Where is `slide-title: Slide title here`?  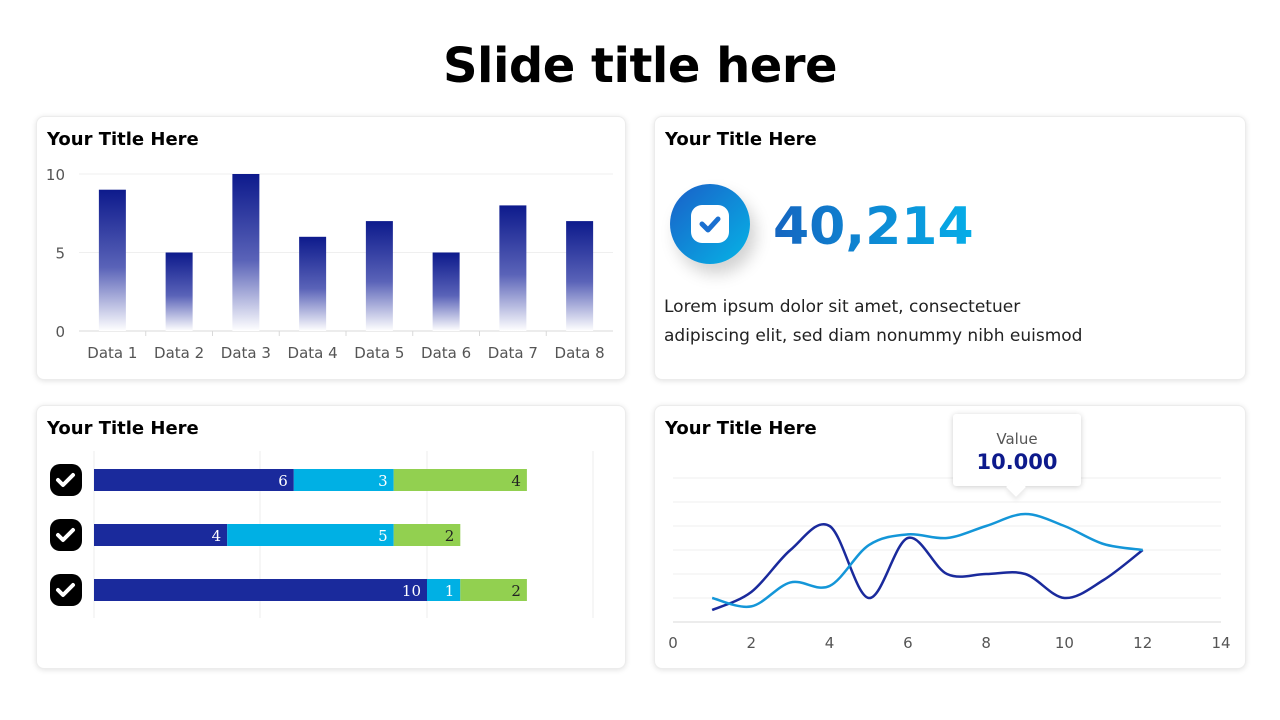 slide-title: Slide title here is located at coordinates (640, 66).